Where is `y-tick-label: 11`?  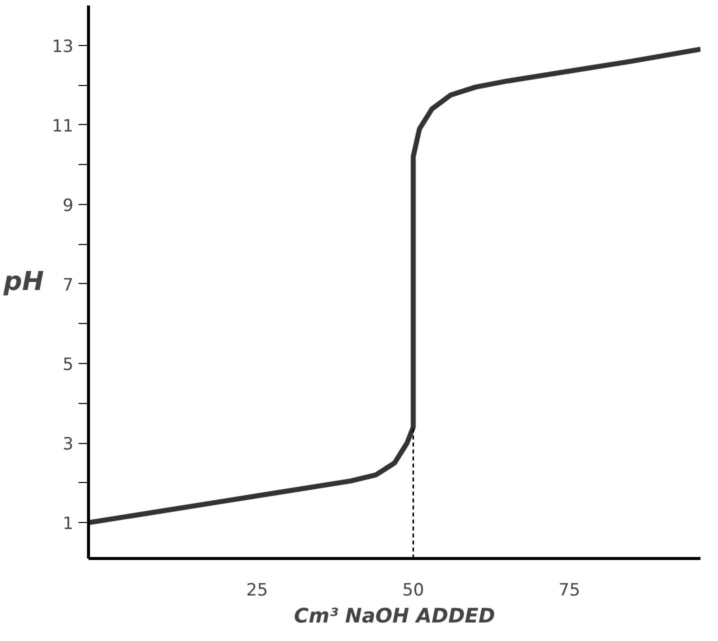 y-tick-label: 11 is located at coordinates (63, 126).